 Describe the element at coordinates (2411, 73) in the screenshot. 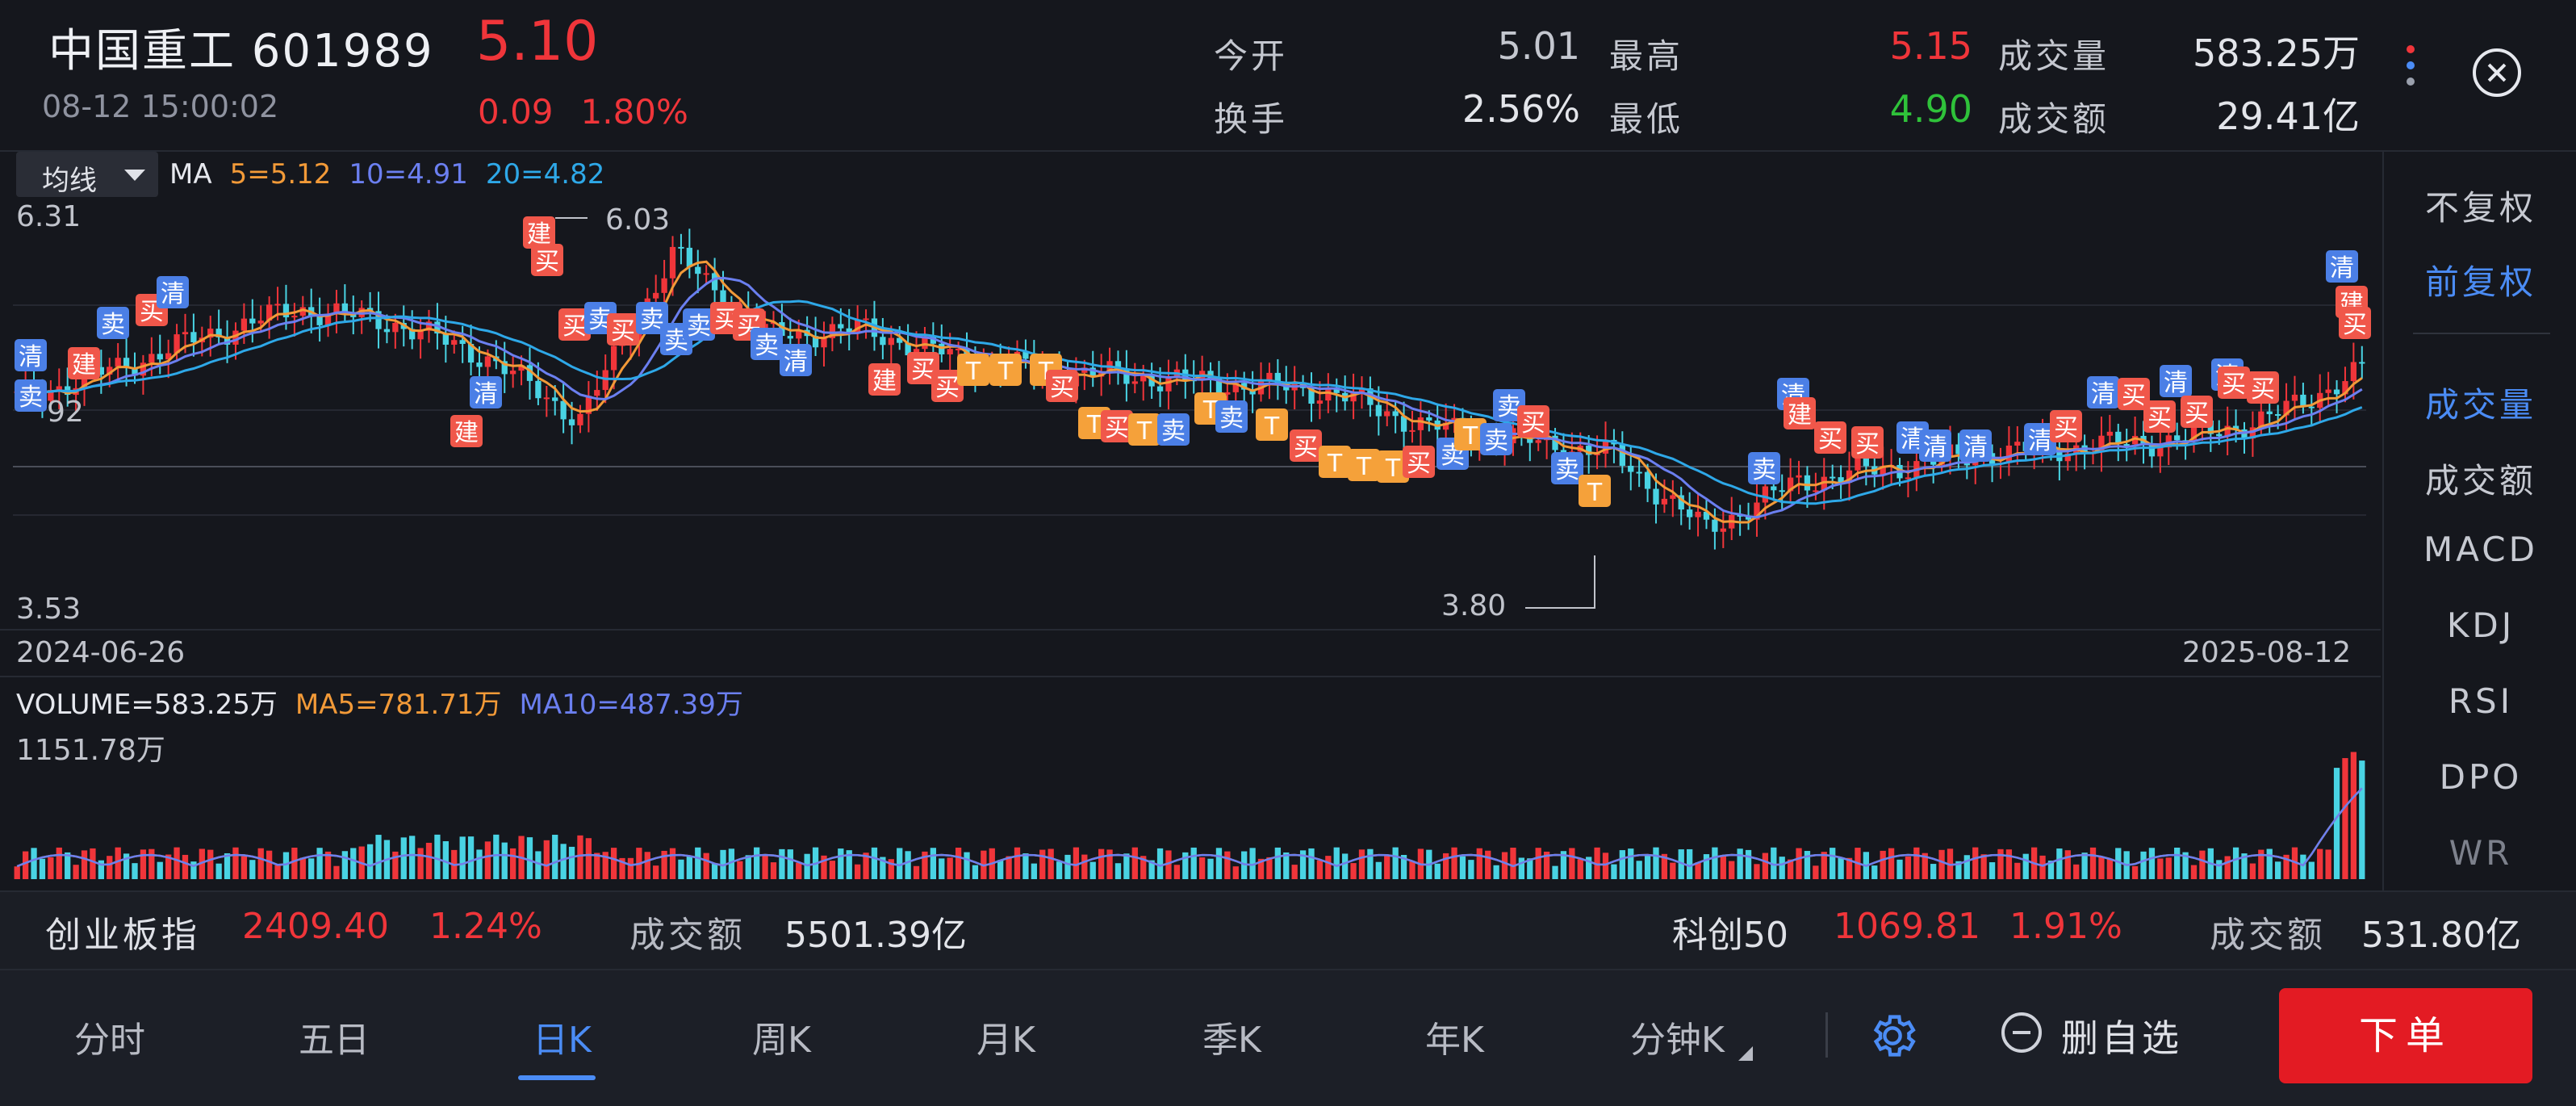

I see `more-options-icon` at that location.